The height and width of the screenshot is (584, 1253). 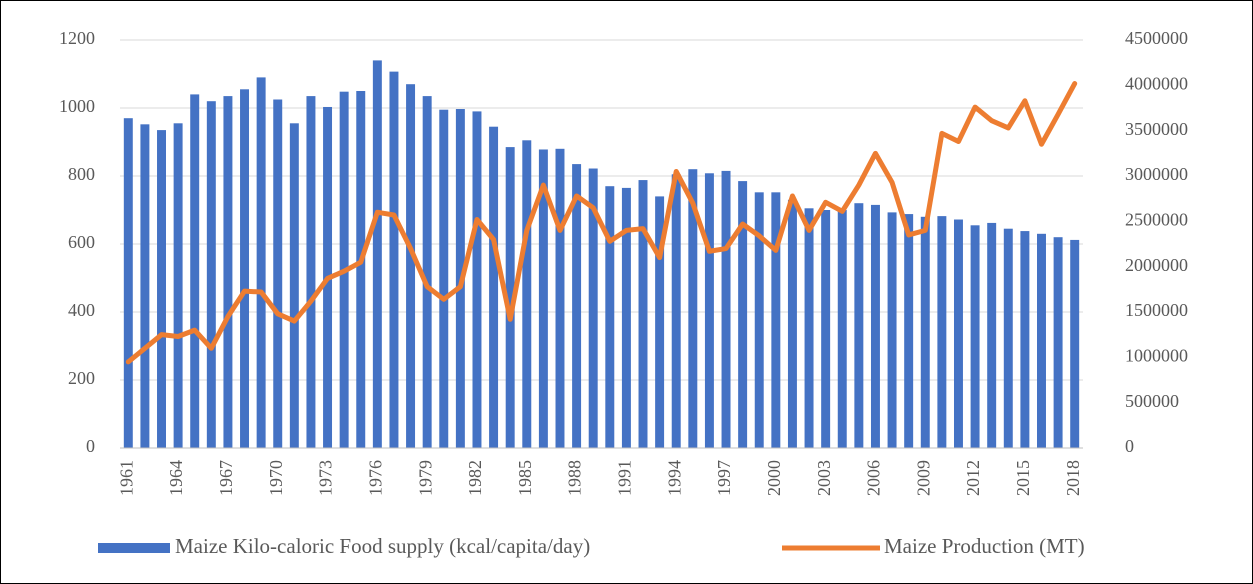 What do you see at coordinates (575, 478) in the screenshot?
I see `x-tick-label: 1988` at bounding box center [575, 478].